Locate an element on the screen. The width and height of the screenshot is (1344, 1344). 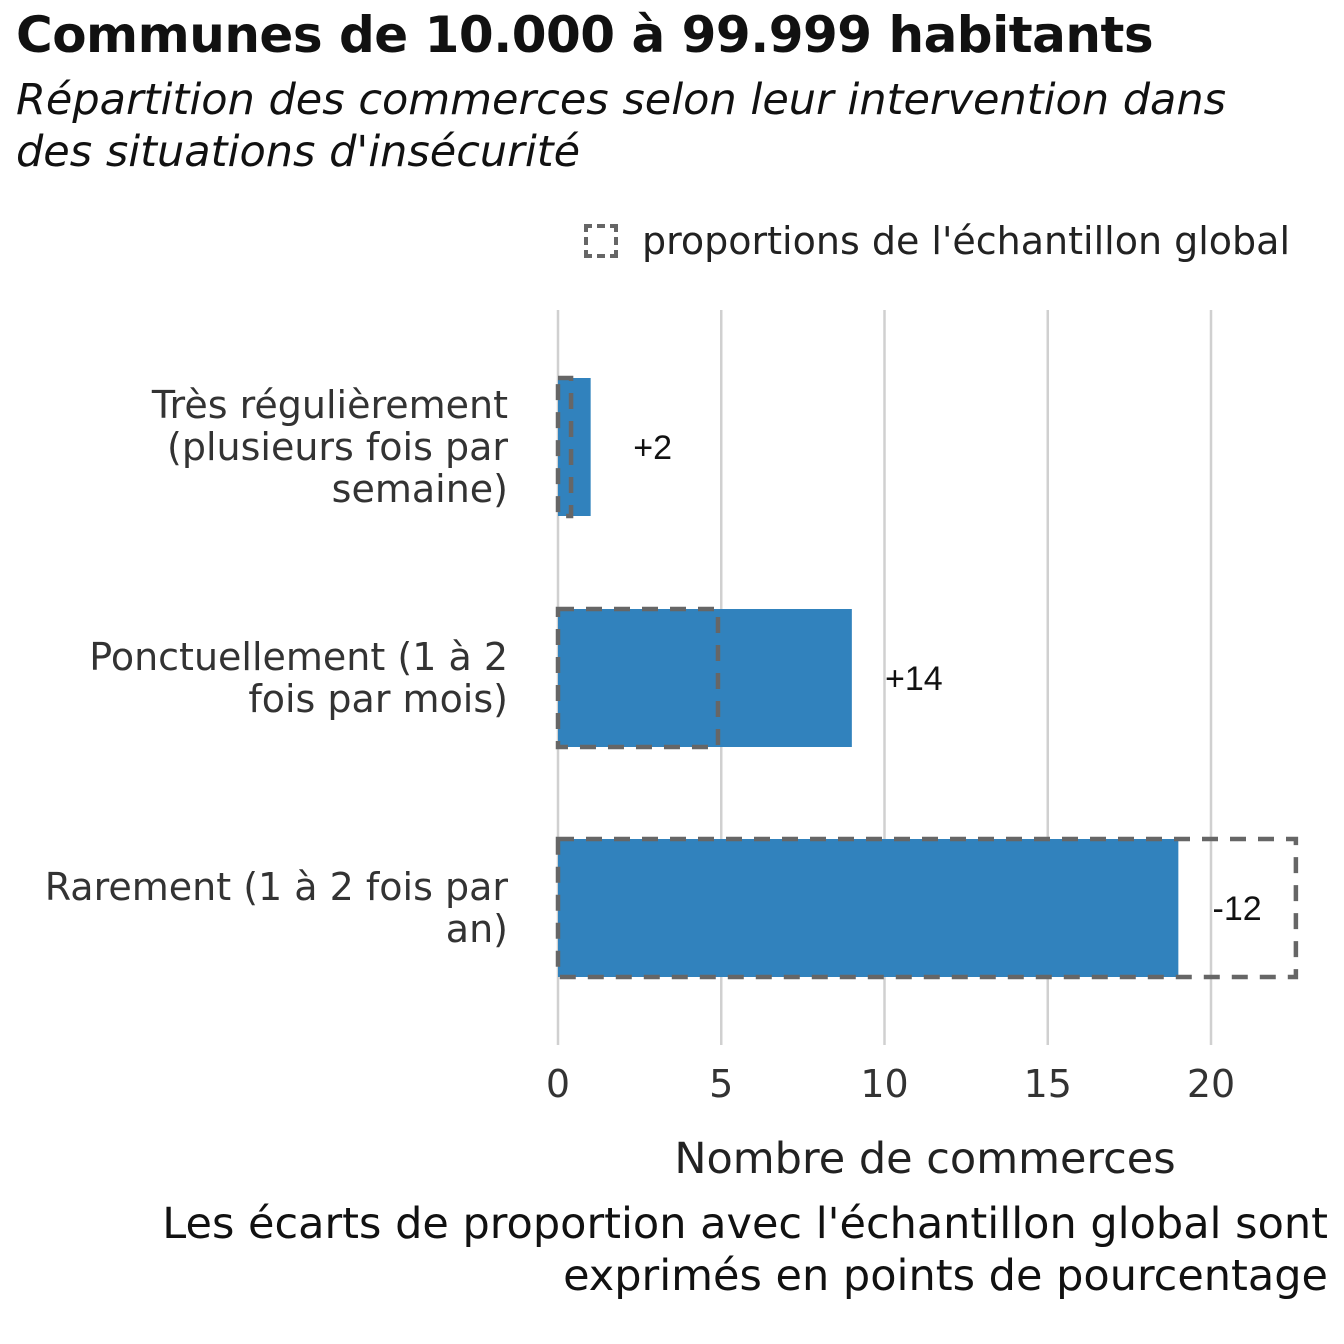
legend-dashed-swatch is located at coordinates (601, 241).